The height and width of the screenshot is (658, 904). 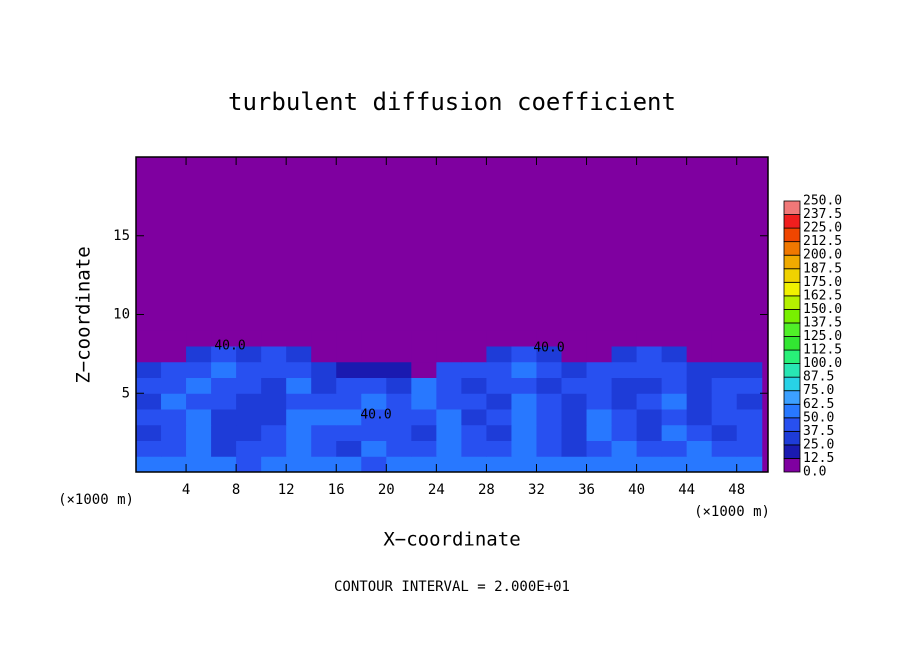 I want to click on chart-title: turbulent diffusion coefficient, so click(x=452, y=102).